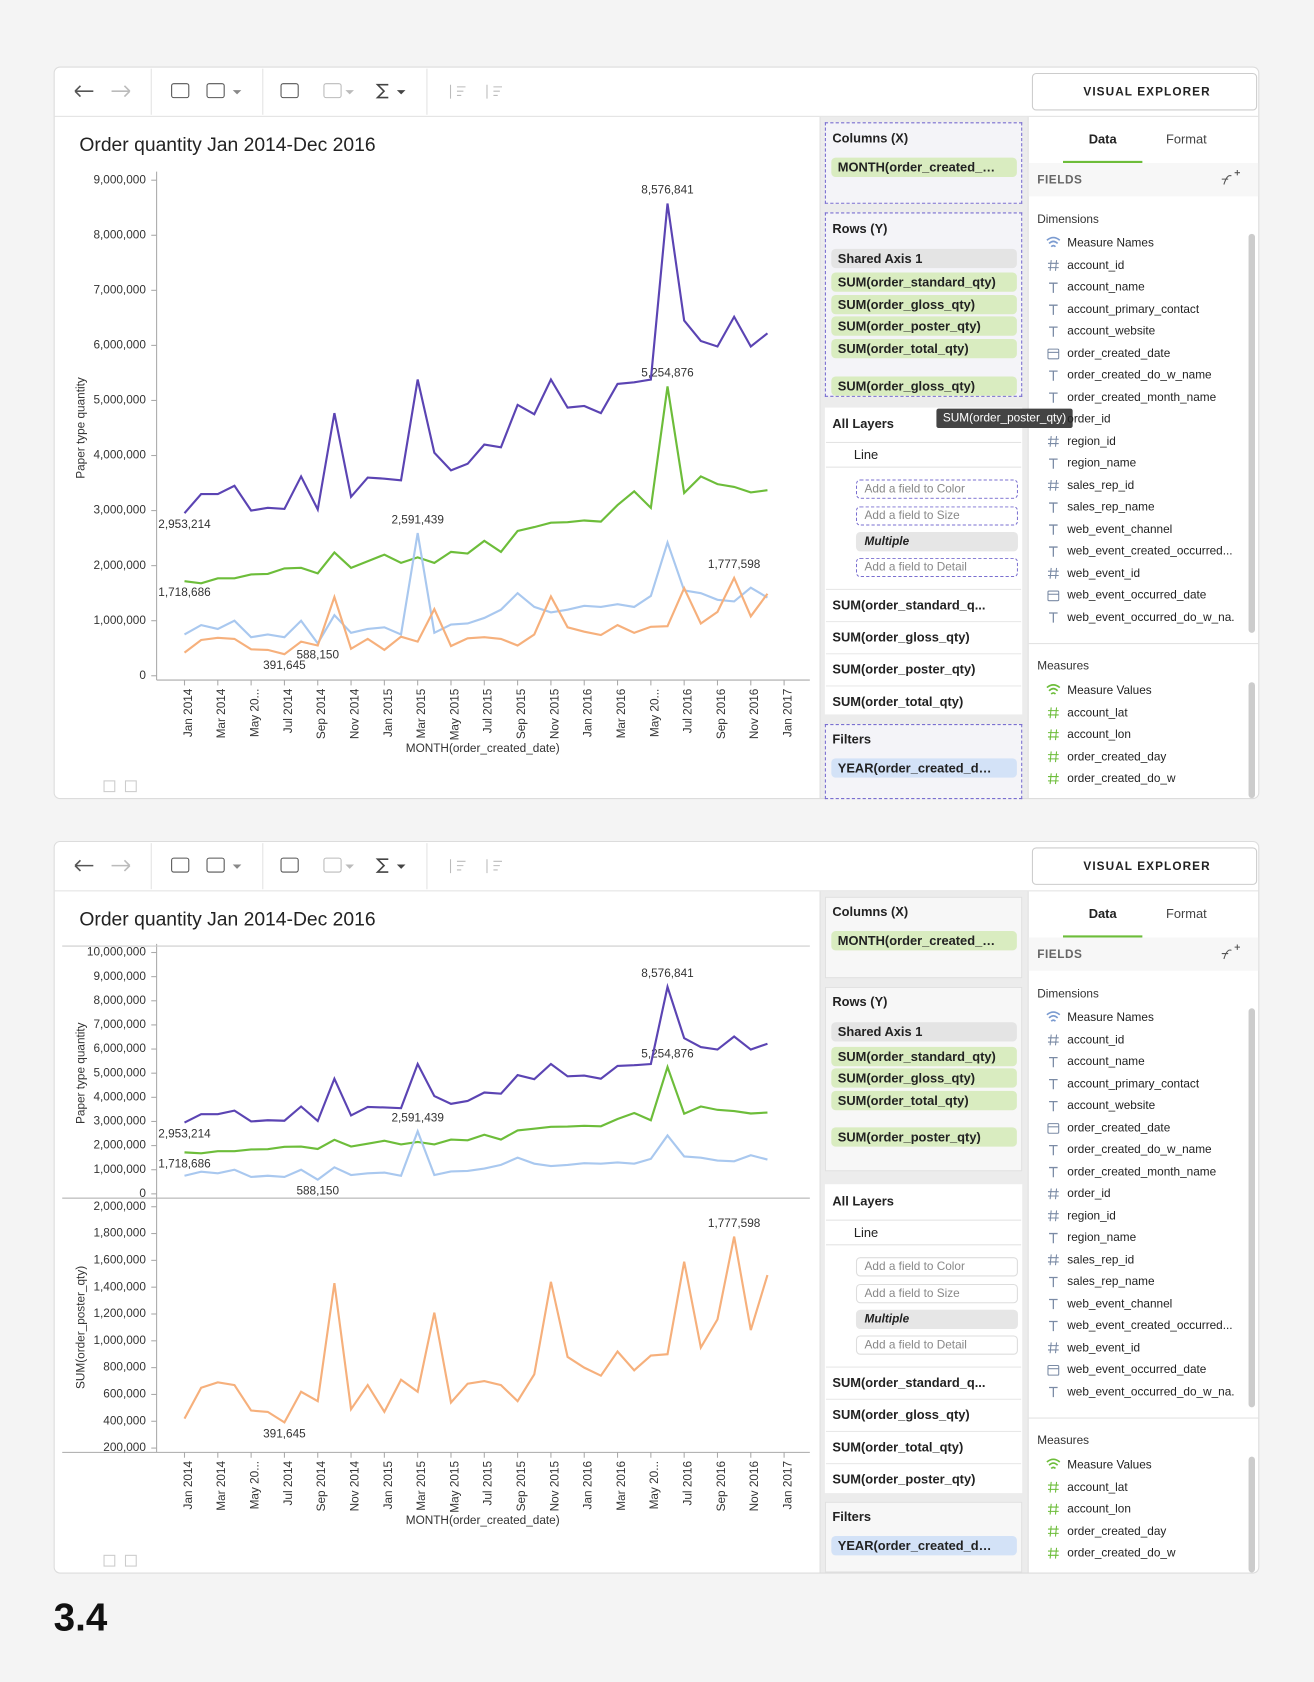  I want to click on number-icon, so click(1053, 713).